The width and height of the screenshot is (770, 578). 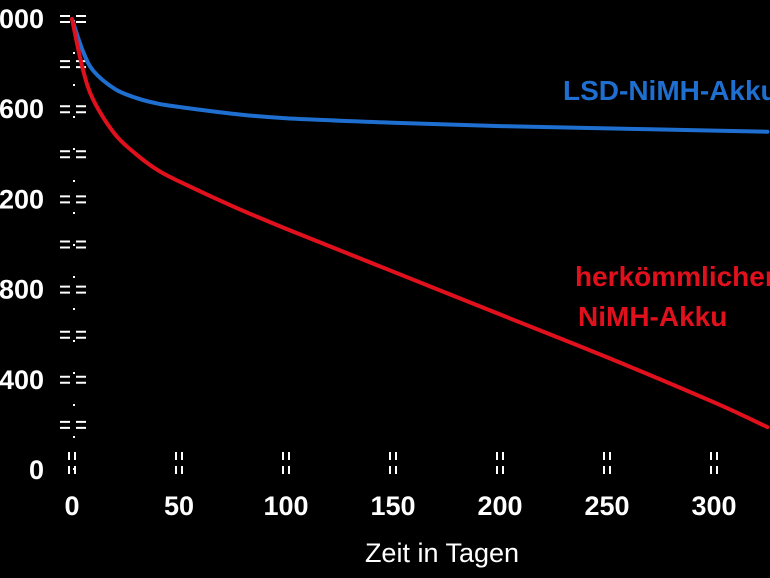 What do you see at coordinates (73, 222) in the screenshot?
I see `y-ticks` at bounding box center [73, 222].